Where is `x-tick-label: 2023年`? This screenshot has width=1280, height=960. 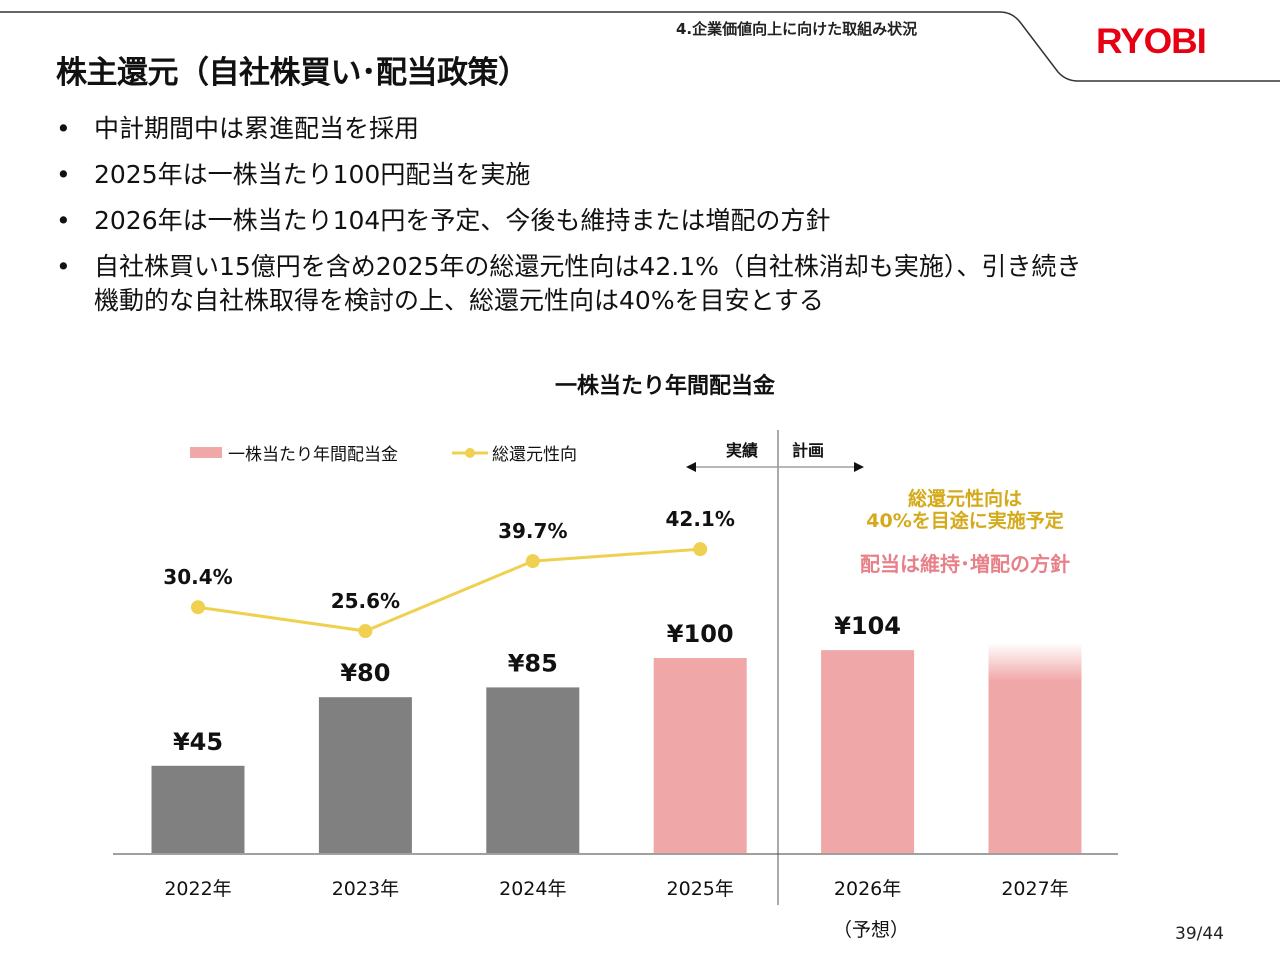
x-tick-label: 2023年 is located at coordinates (365, 889).